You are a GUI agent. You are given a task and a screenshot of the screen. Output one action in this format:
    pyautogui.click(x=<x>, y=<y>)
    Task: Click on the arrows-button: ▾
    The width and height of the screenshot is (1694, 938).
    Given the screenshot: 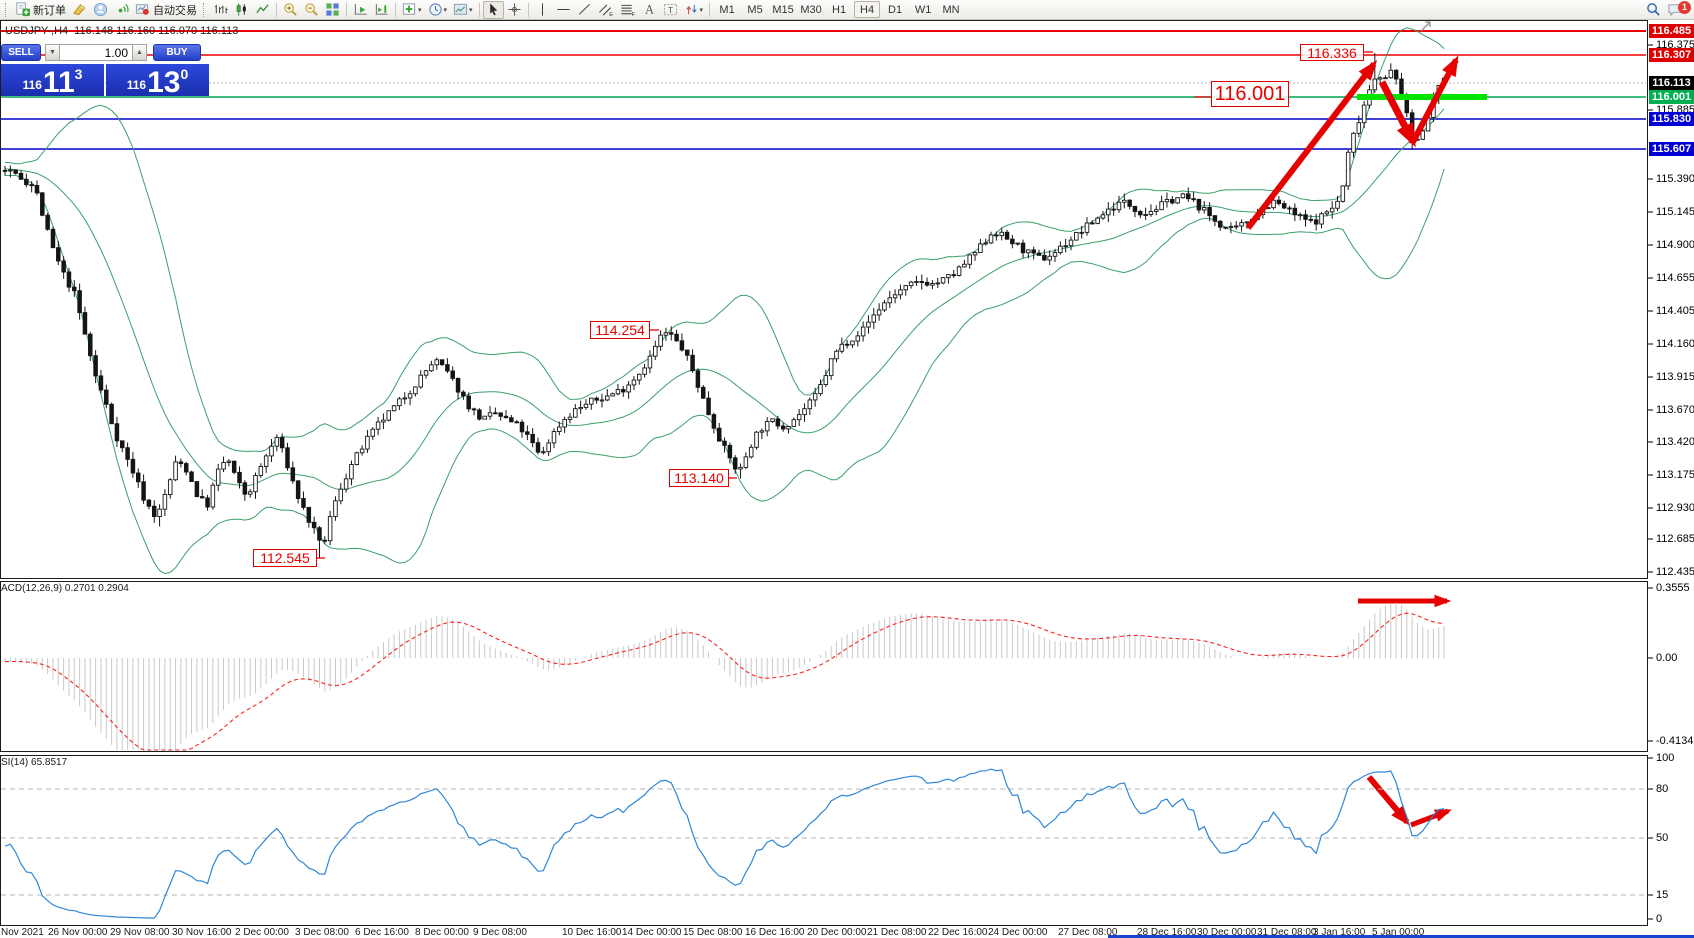 What is the action you would take?
    pyautogui.click(x=694, y=10)
    